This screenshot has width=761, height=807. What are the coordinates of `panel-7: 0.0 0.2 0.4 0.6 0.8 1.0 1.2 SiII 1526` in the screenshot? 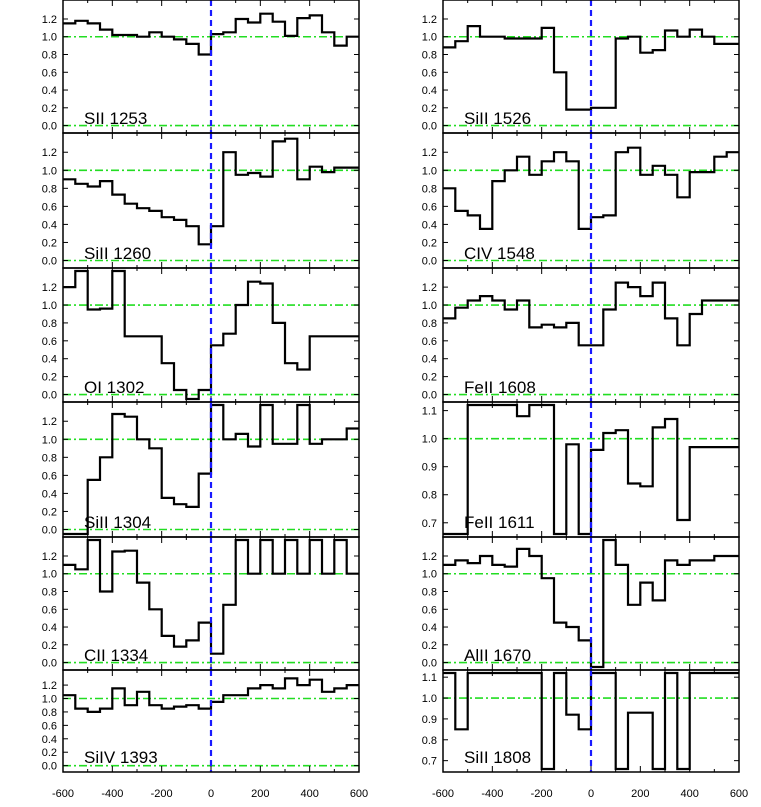 It's located at (581, 67).